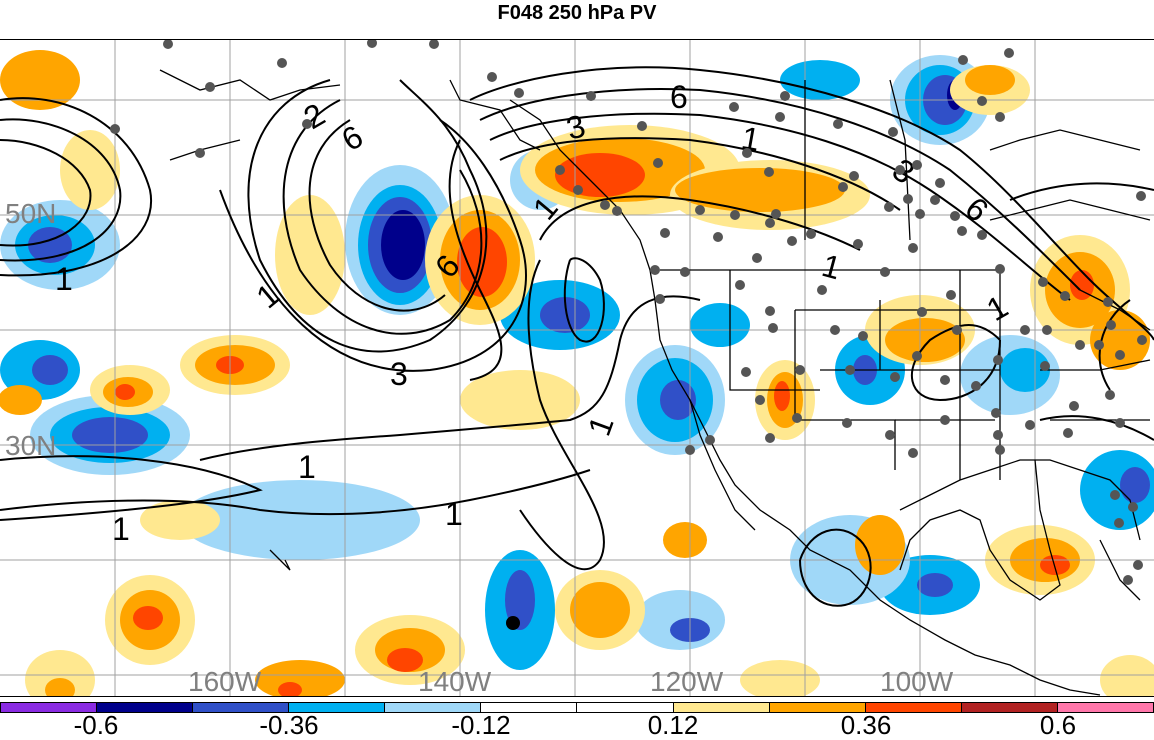 This screenshot has height=740, width=1154. Describe the element at coordinates (577, 13) in the screenshot. I see `map-title: F048 250 hPa PV` at that location.